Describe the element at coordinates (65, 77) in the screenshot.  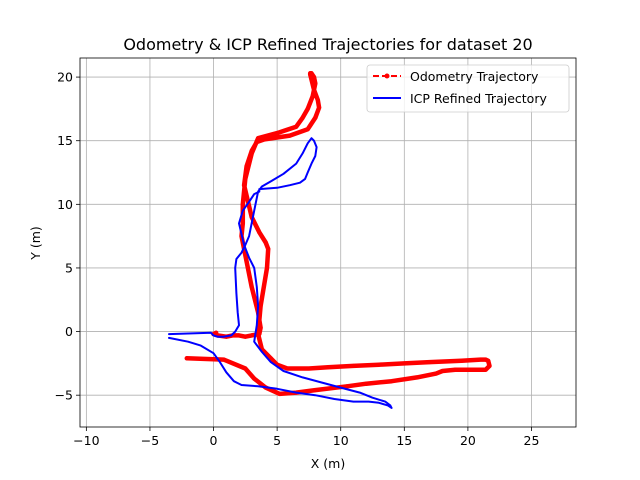
I see `y-tick-label: 20` at that location.